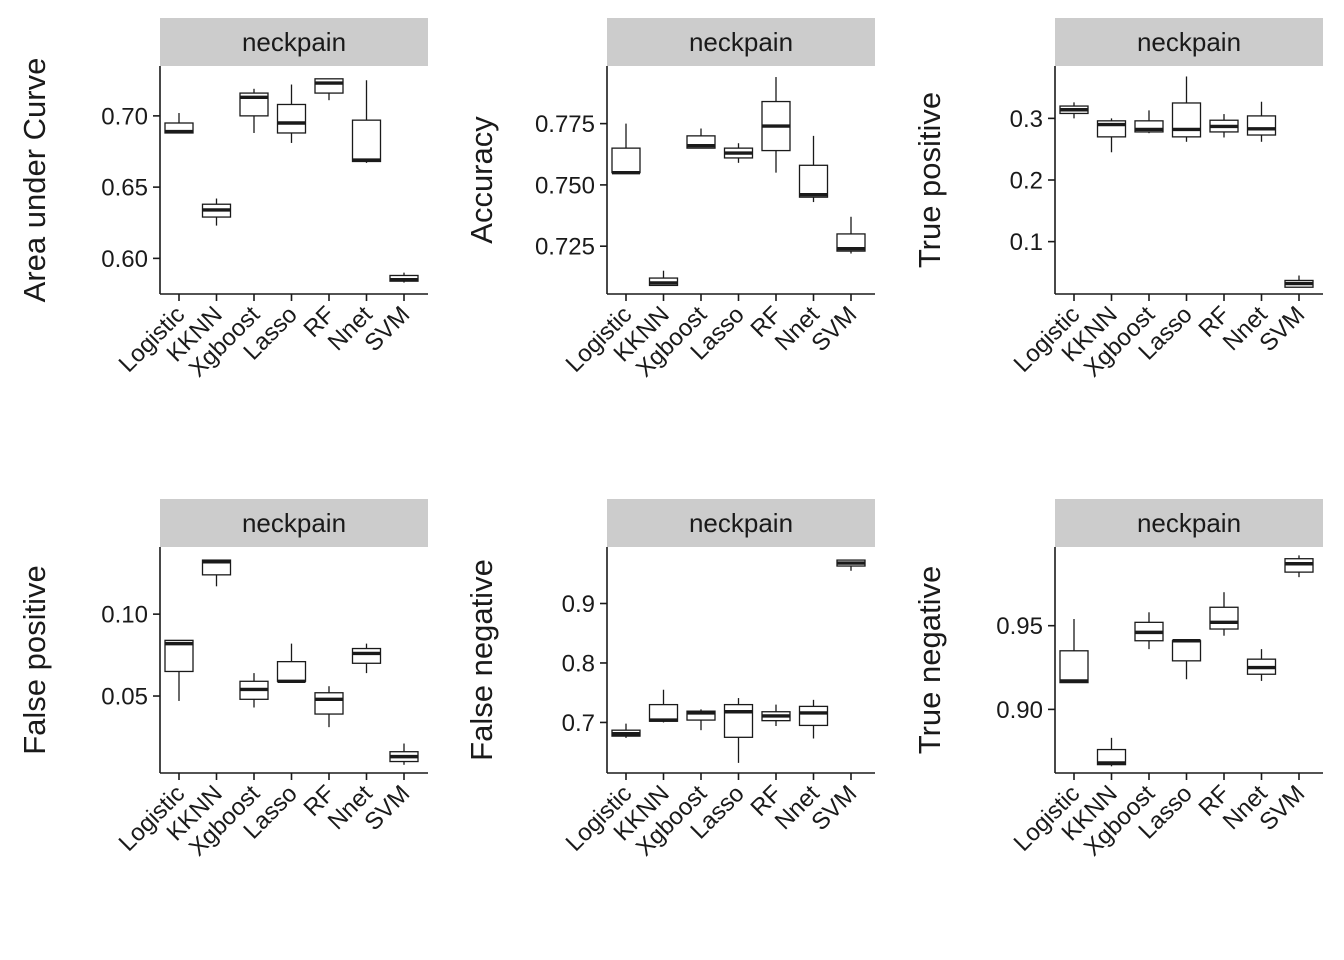  I want to click on y-axis-title: Area under Curve, so click(34, 180).